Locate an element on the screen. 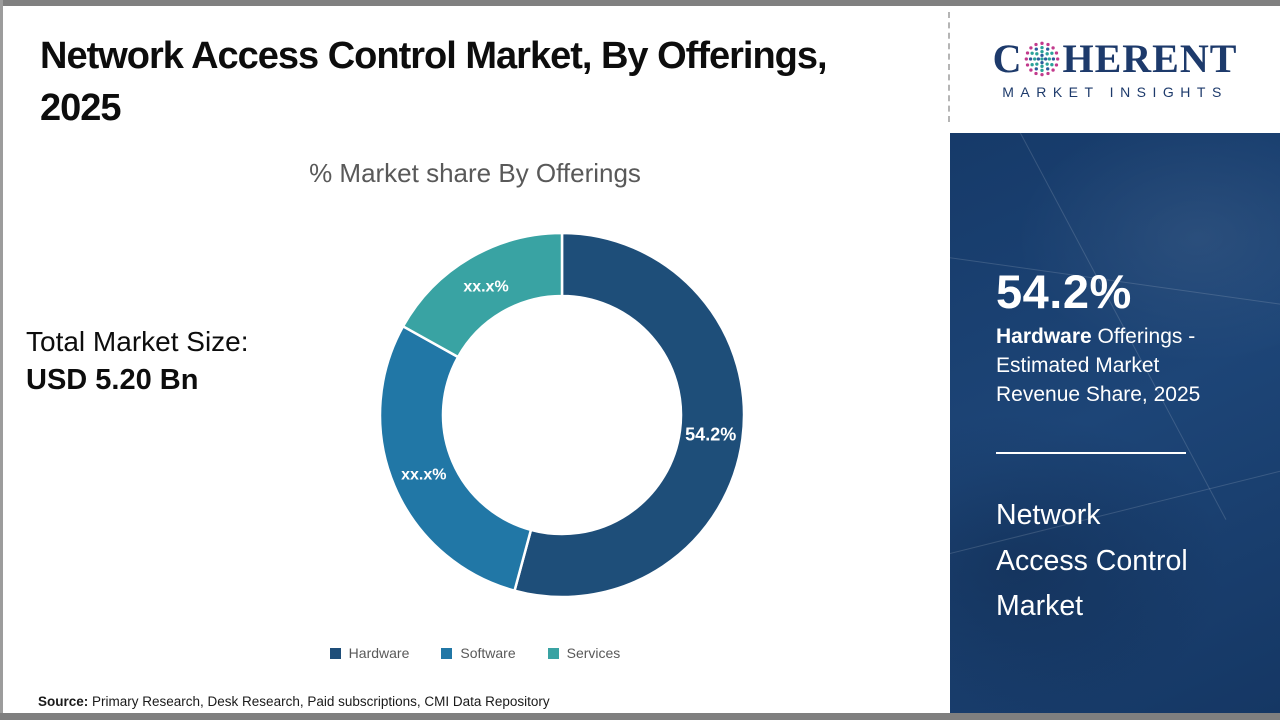 Image resolution: width=1280 pixels, height=720 pixels. legend-item-services: Services is located at coordinates (584, 653).